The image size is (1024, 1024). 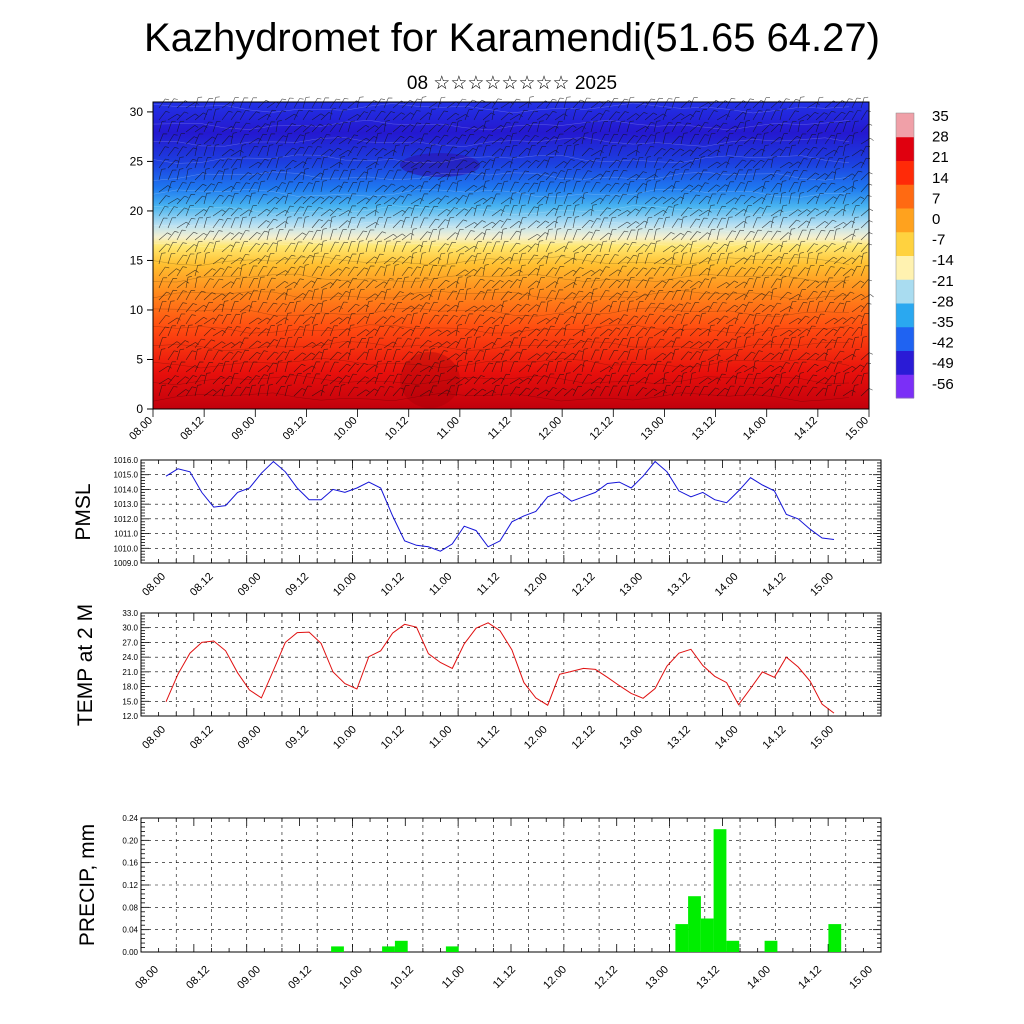 I want to click on y-tick-label: 1010.0, so click(x=126, y=548).